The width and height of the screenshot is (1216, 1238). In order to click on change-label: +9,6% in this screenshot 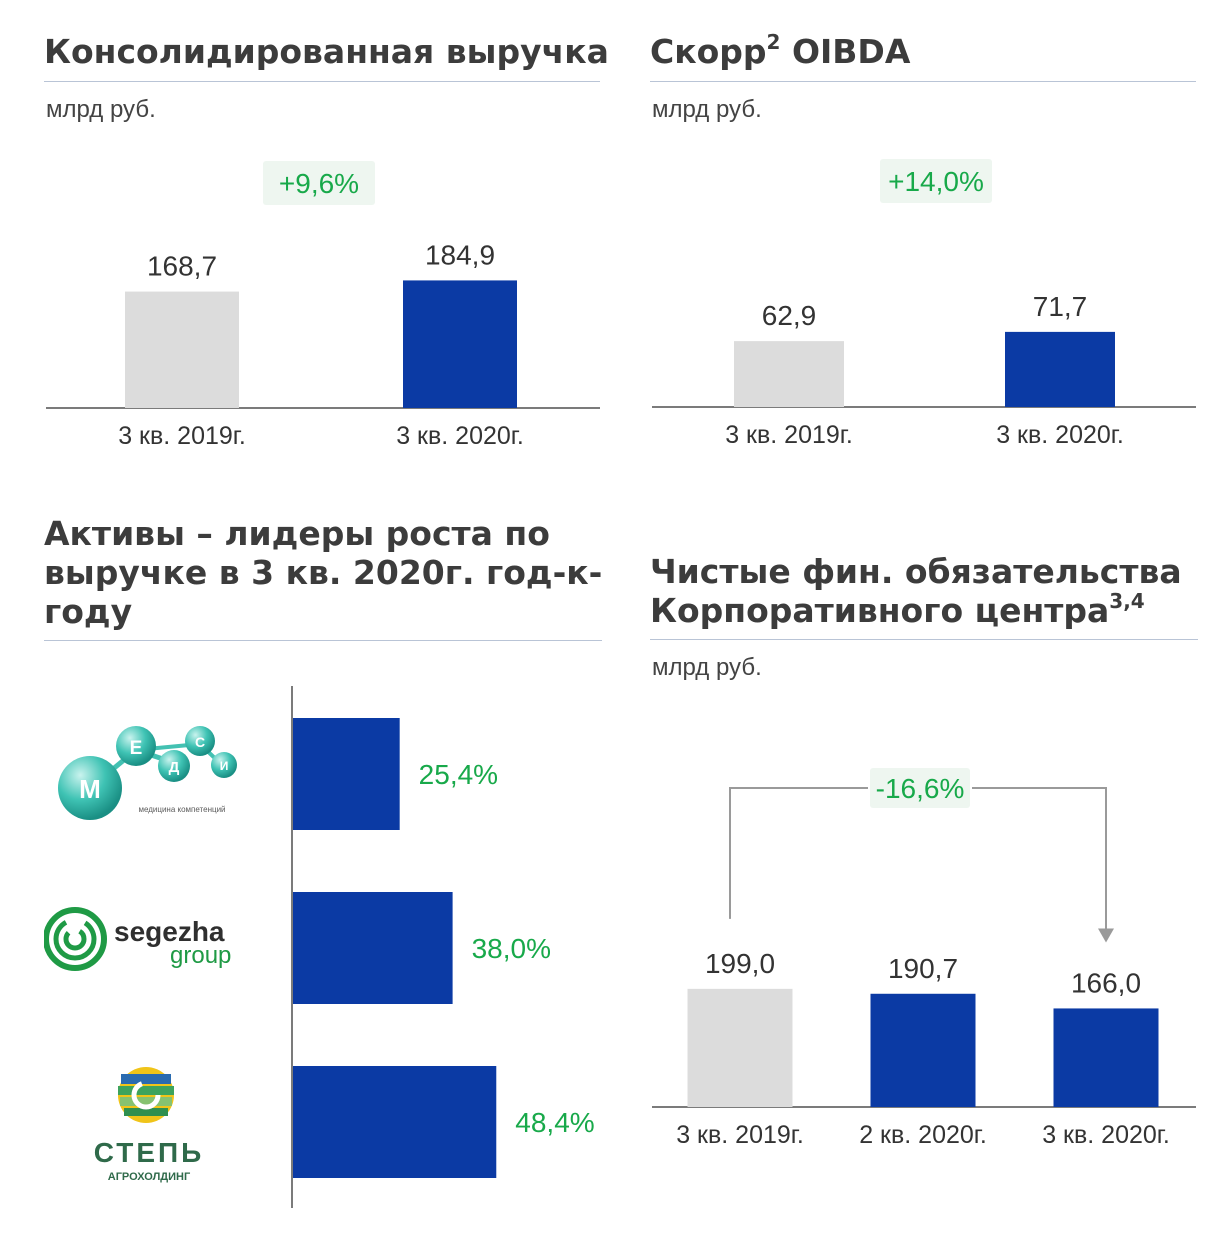, I will do `click(319, 183)`.